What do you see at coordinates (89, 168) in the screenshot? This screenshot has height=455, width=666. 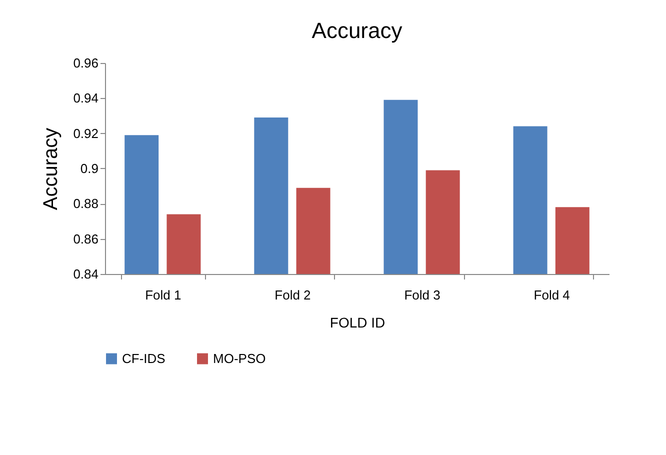 I see `y-tick-label: 0.9` at bounding box center [89, 168].